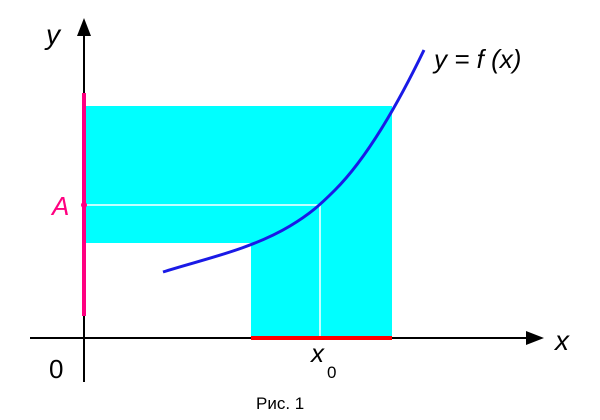 The width and height of the screenshot is (600, 420). Describe the element at coordinates (535, 338) in the screenshot. I see `x-axis-arrow` at that location.